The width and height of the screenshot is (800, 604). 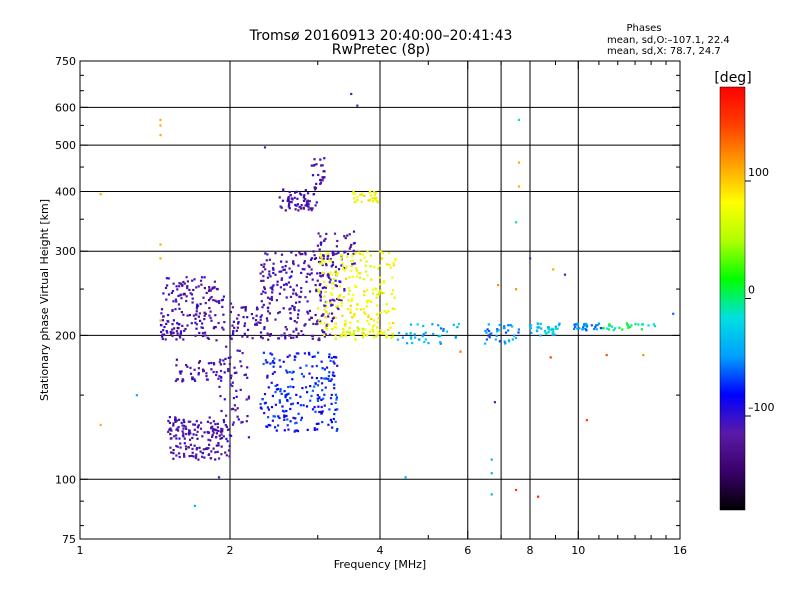 What do you see at coordinates (680, 550) in the screenshot?
I see `x-tick-label: 16` at bounding box center [680, 550].